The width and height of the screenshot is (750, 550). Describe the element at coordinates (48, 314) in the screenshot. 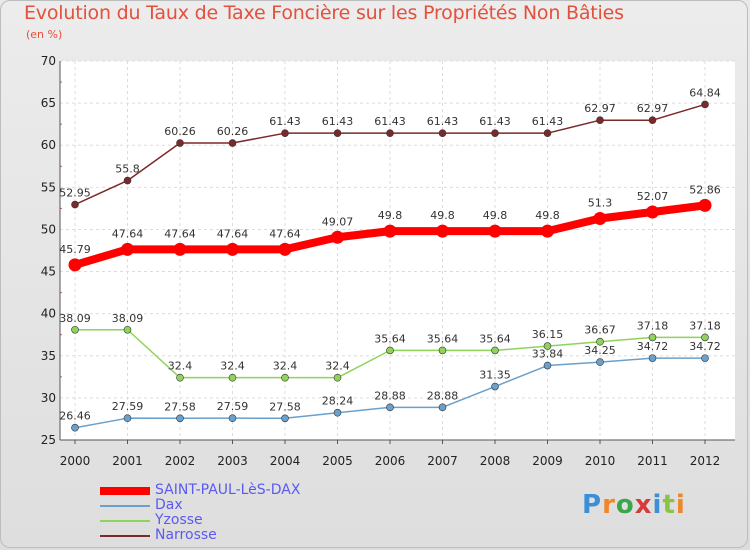

I see `y-tick-label: 40` at that location.